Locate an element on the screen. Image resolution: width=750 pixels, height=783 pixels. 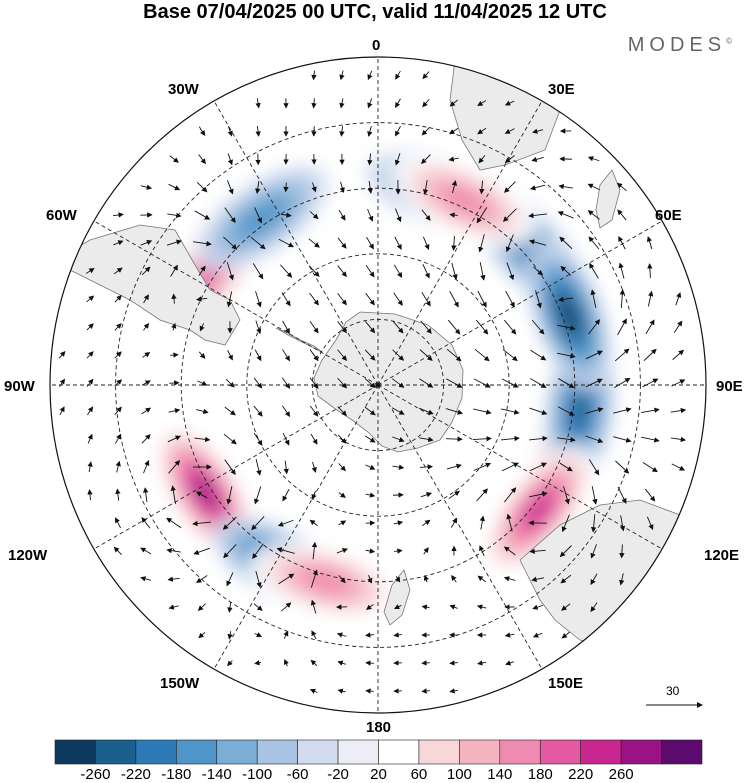
colorbar-tick-label: 100 is located at coordinates (459, 774).